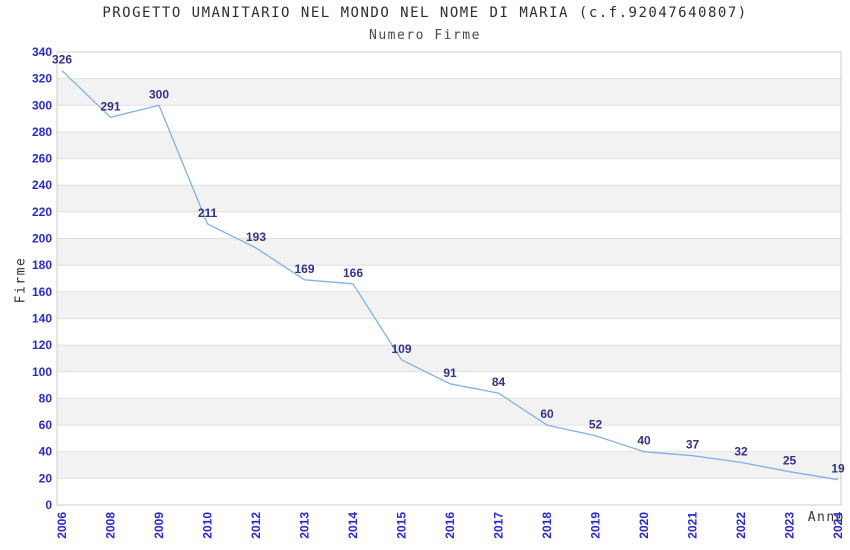 The image size is (850, 550). I want to click on y-tick-label: 40, so click(46, 452).